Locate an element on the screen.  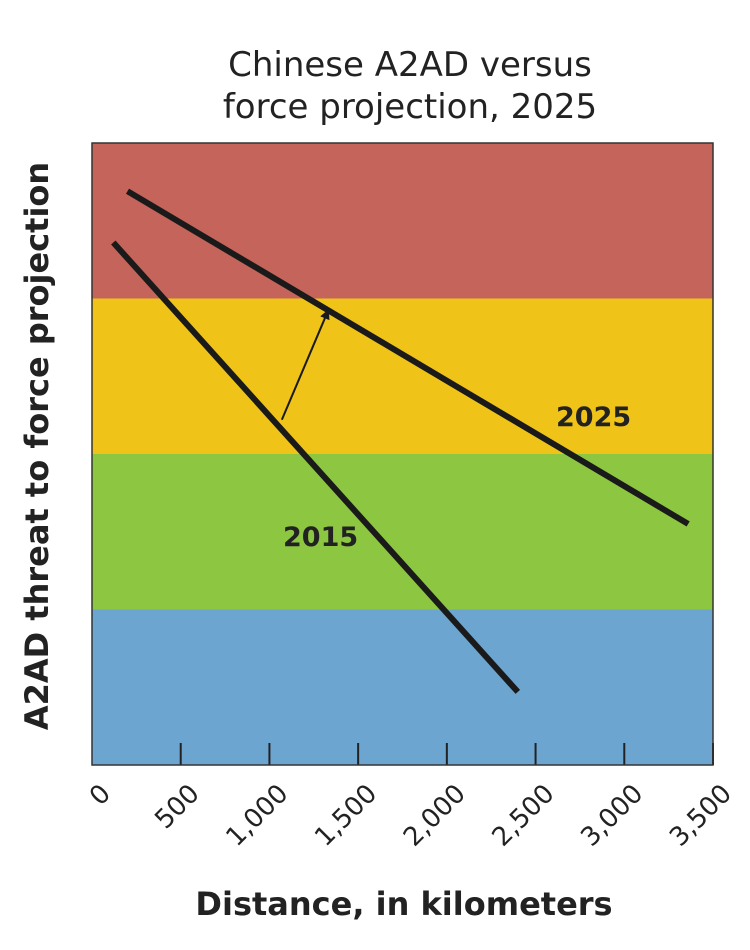
x-tick-label-4: 2,000 is located at coordinates (435, 816).